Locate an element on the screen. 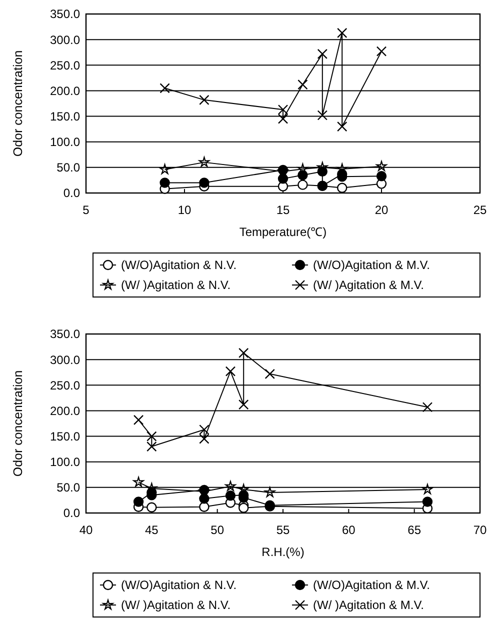  x-tick-label: 50 is located at coordinates (217, 530).